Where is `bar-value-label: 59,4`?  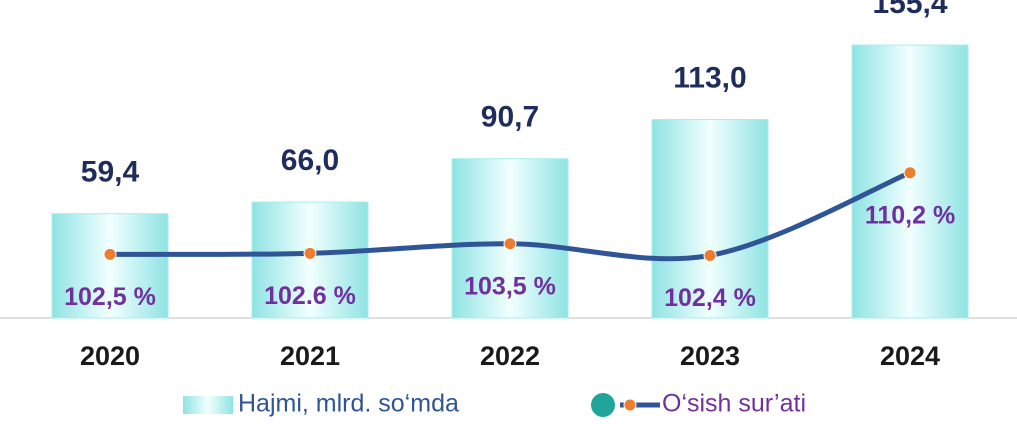
bar-value-label: 59,4 is located at coordinates (110, 172).